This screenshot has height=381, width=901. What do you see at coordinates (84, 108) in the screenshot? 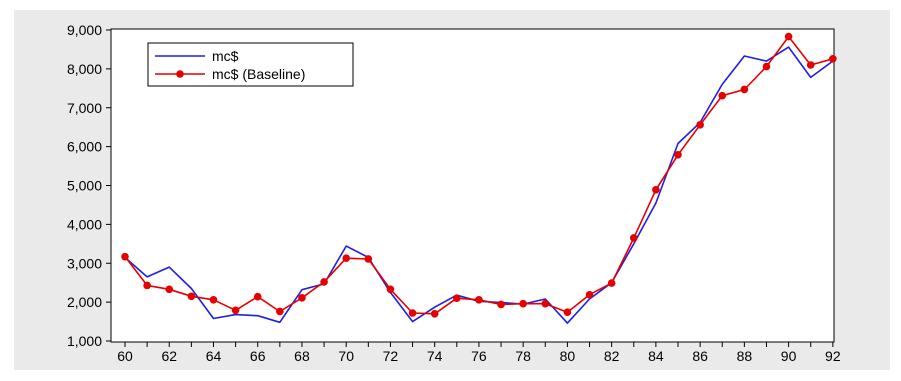
I see `y-tick-label: 7,000` at bounding box center [84, 108].